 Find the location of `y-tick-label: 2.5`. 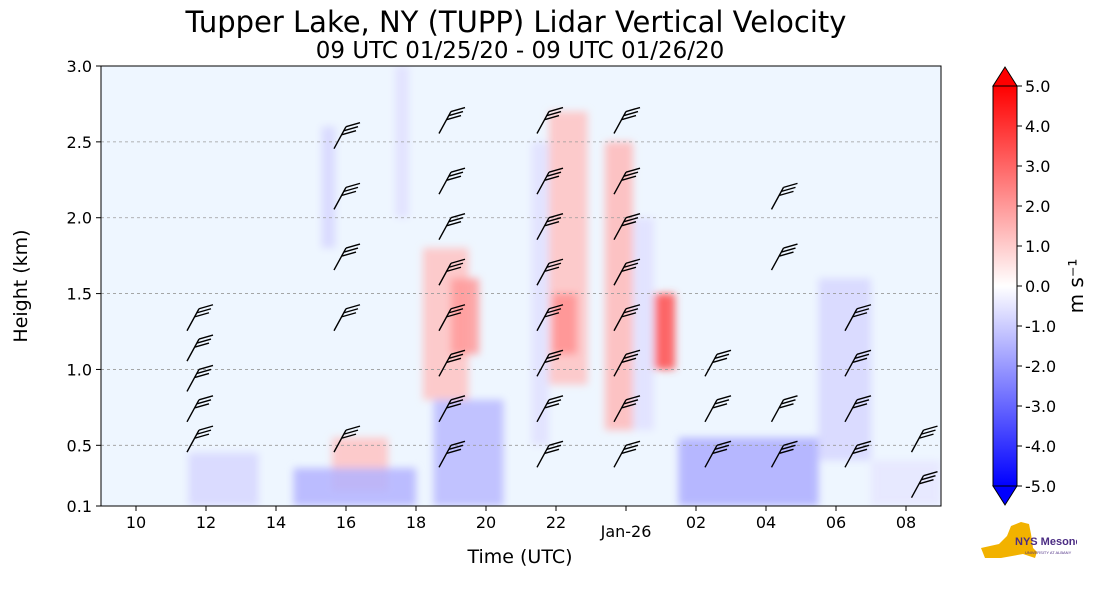

y-tick-label: 2.5 is located at coordinates (79, 142).